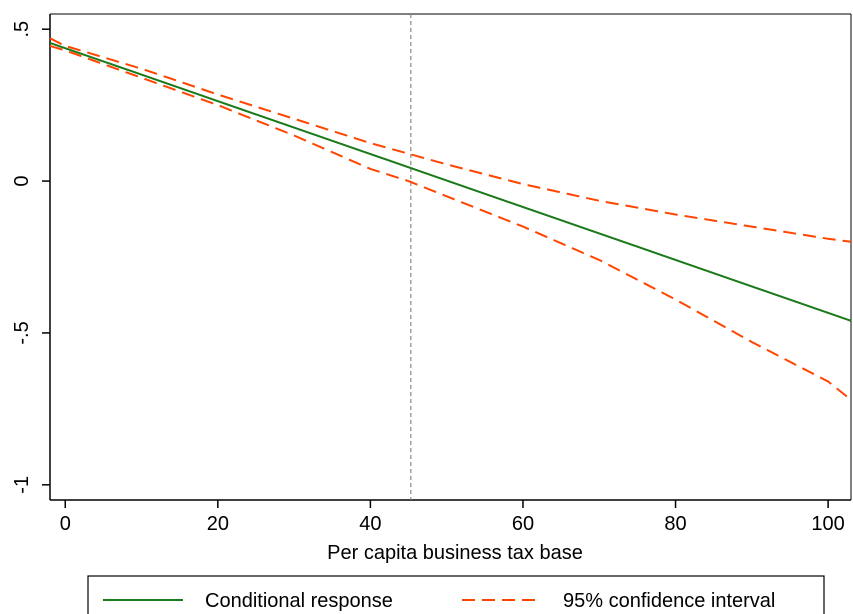  I want to click on x-tick-label: 0, so click(65, 524).